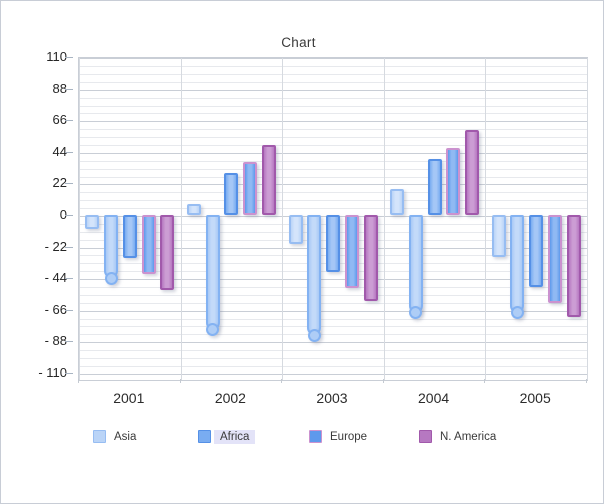  What do you see at coordinates (250, 188) in the screenshot?
I see `bar-europe-2002` at bounding box center [250, 188].